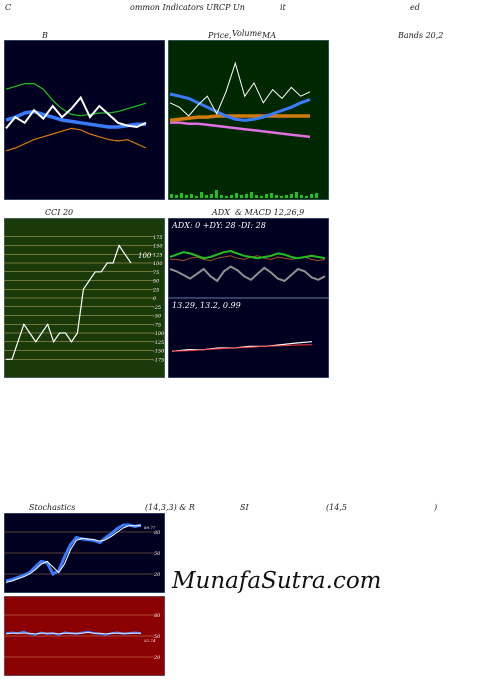 This screenshot has height=680, width=500. Describe the element at coordinates (187, 7) in the screenshot. I see `page-title: ommon Indicators URCP Un` at that location.